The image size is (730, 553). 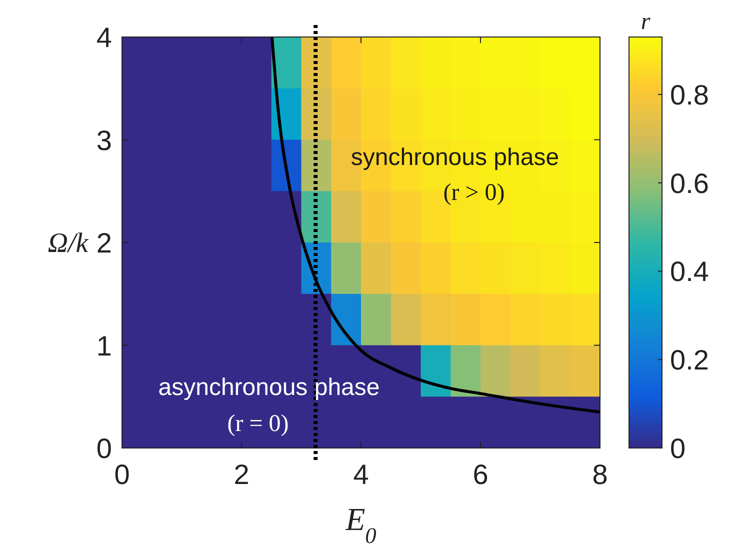 What do you see at coordinates (689, 183) in the screenshot?
I see `color-bar-label: 0.6` at bounding box center [689, 183].